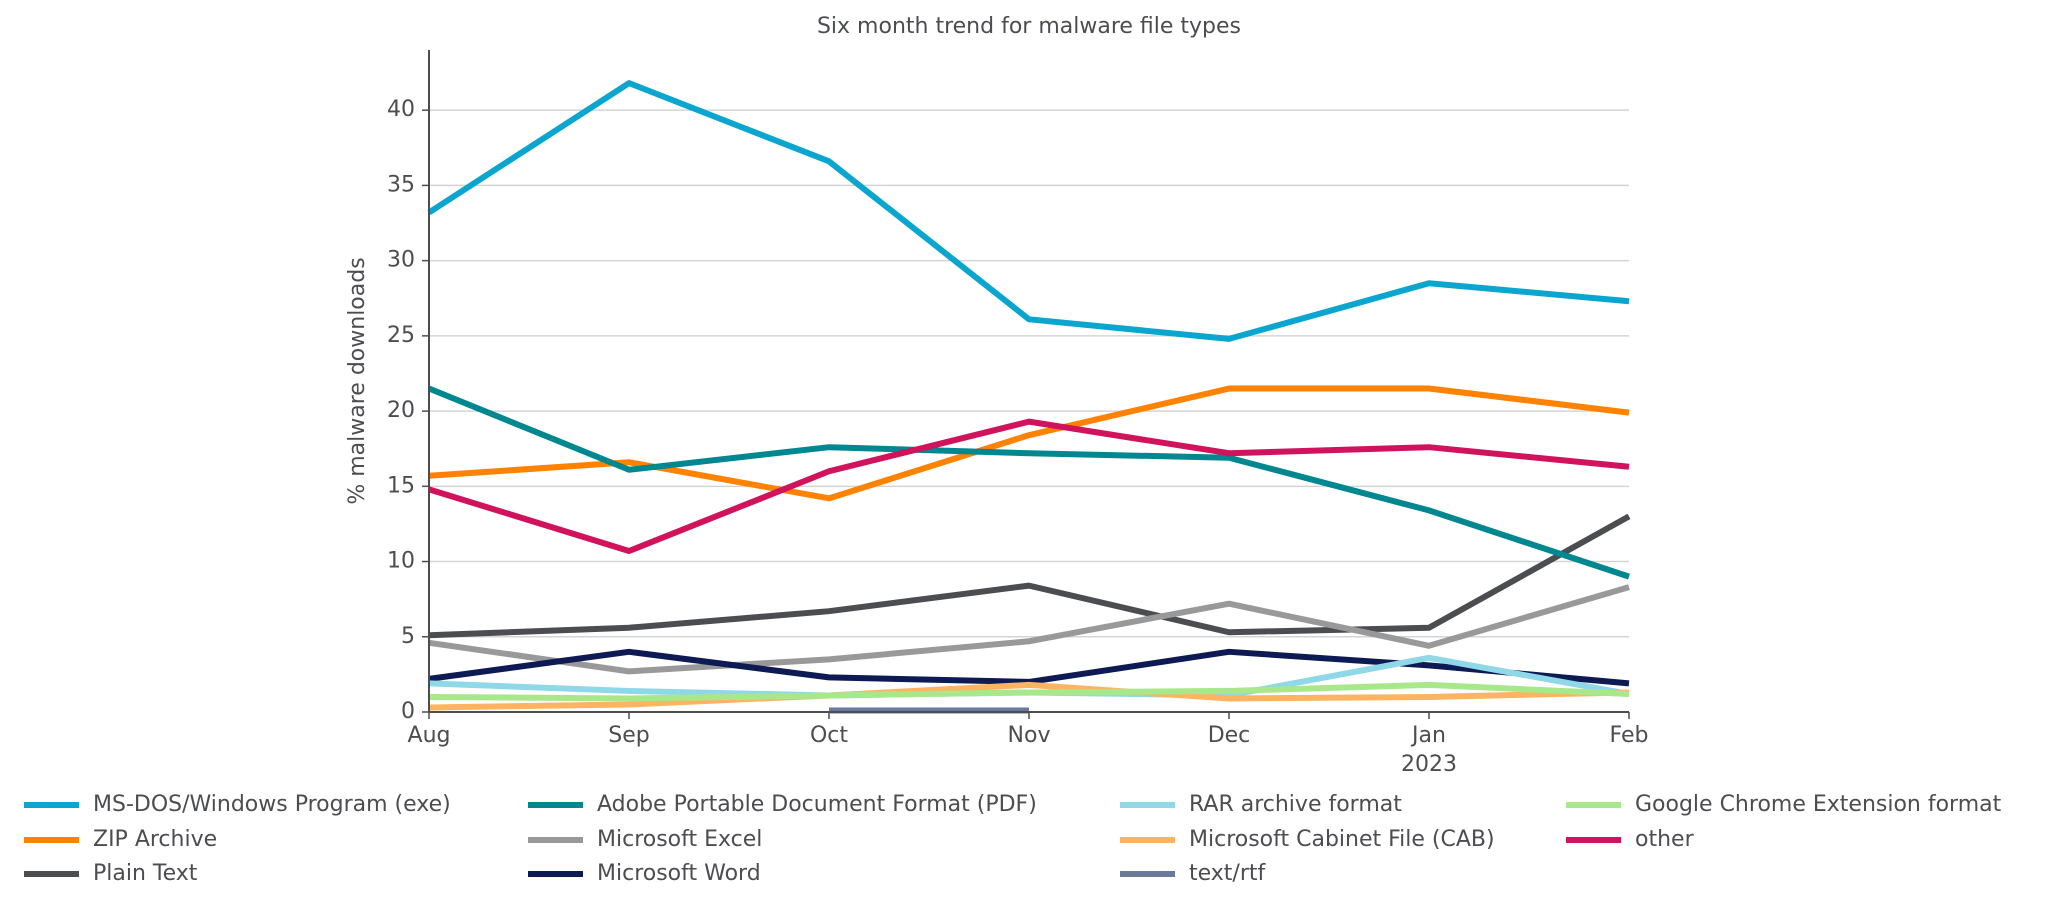 The width and height of the screenshot is (2048, 911). I want to click on y-tick-label: 25, so click(401, 335).